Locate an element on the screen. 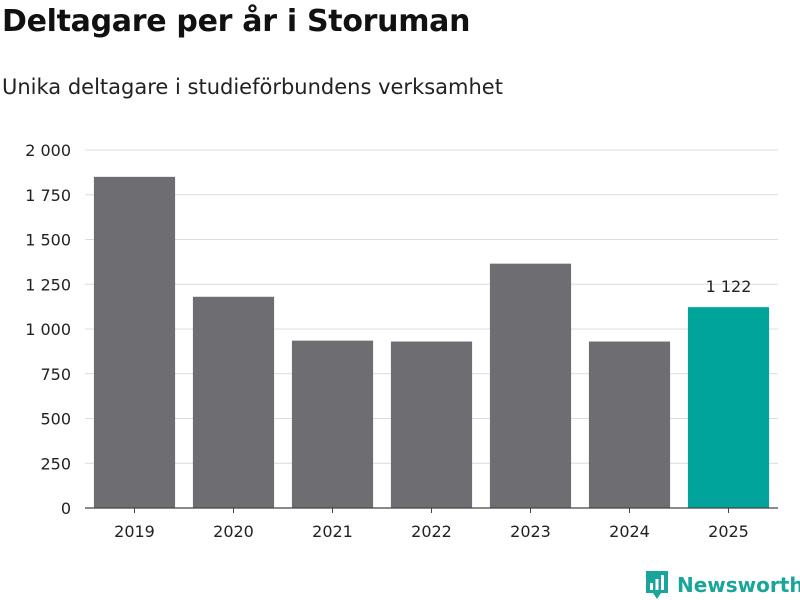 This screenshot has height=600, width=800. bar-2025 is located at coordinates (728, 407).